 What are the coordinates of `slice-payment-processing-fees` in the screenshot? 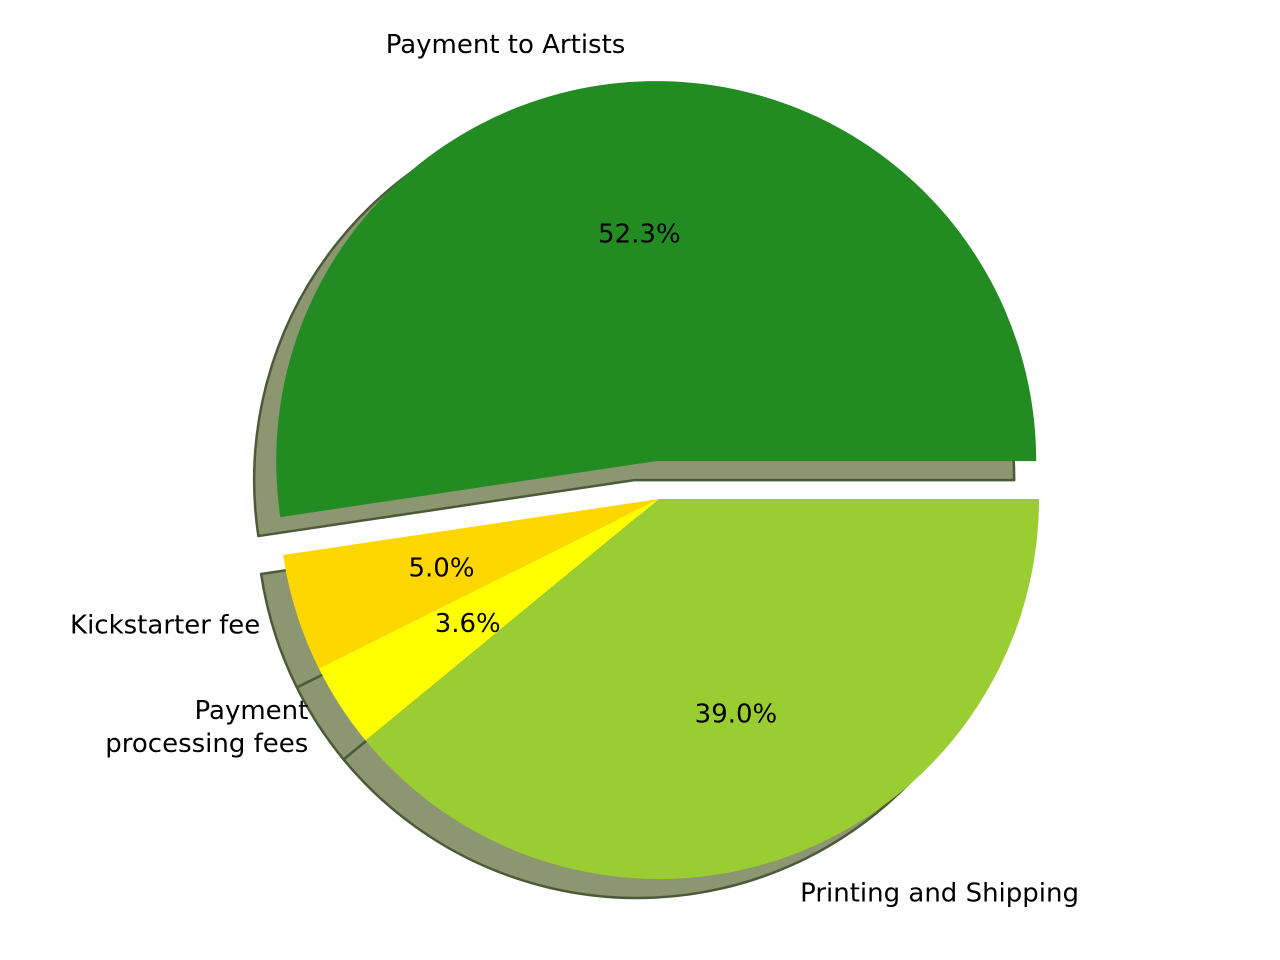 It's located at (488, 620).